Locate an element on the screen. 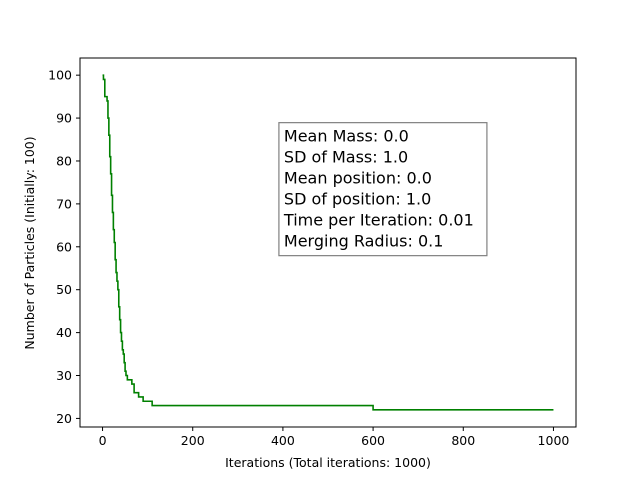 This screenshot has height=480, width=640. y-tick-label: 60 is located at coordinates (64, 246).